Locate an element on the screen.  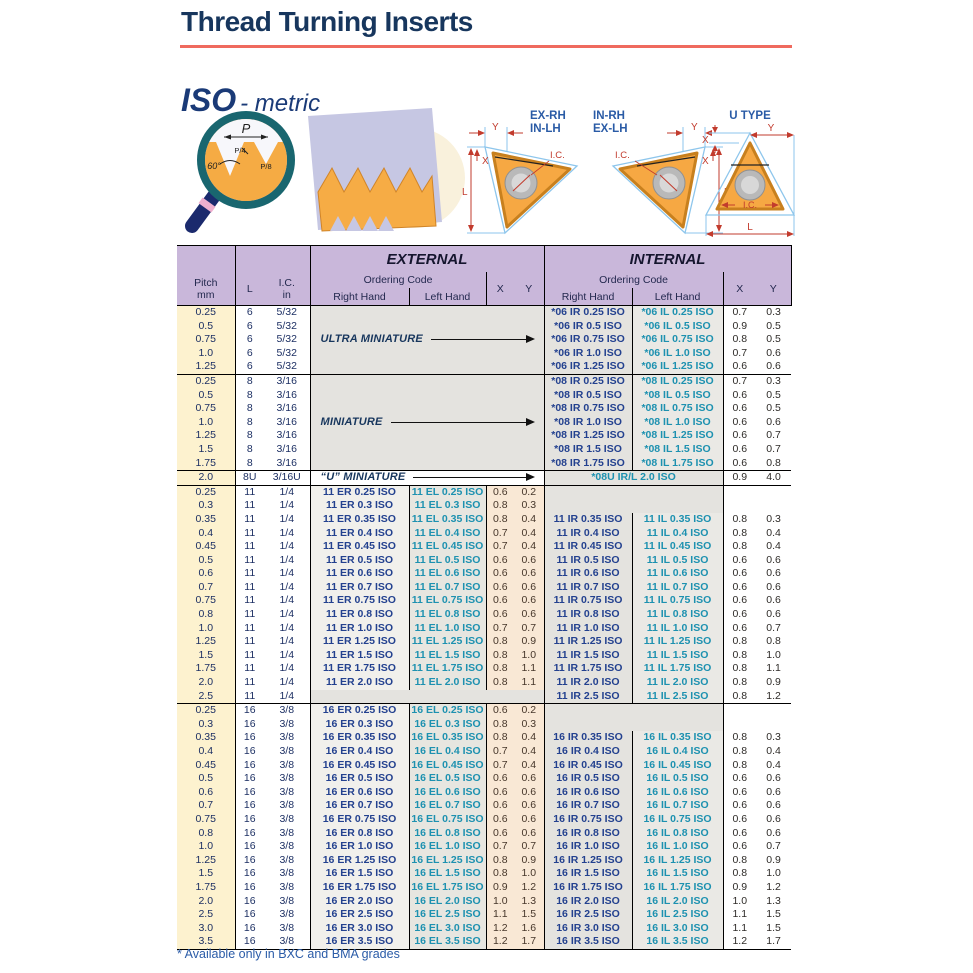
cell-pitch: 3.0 is located at coordinates (206, 928).